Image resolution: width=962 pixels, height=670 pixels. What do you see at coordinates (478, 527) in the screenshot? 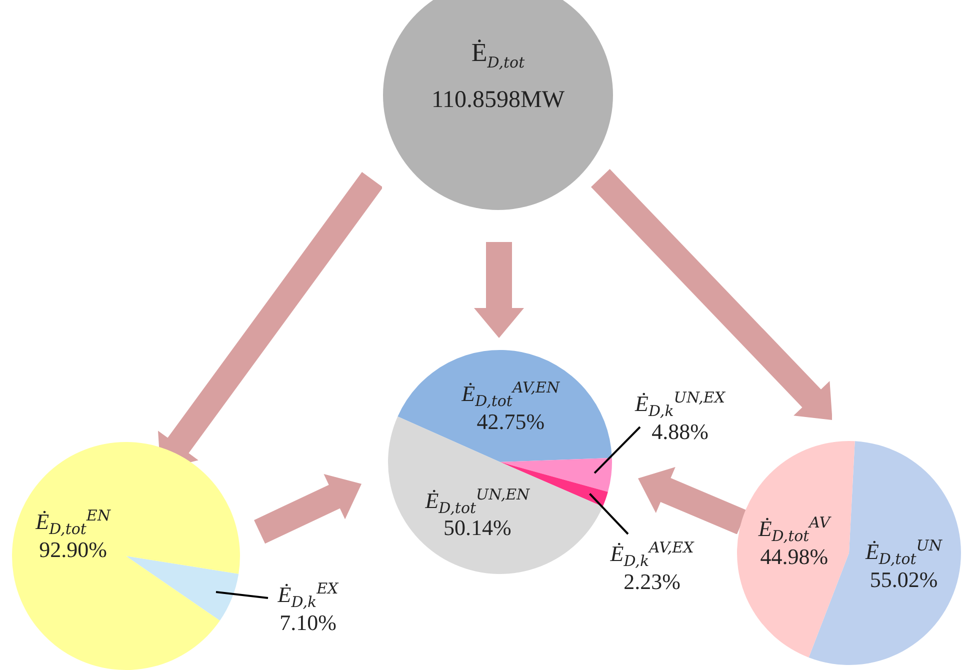
I see `data-label: 50.14%` at bounding box center [478, 527].